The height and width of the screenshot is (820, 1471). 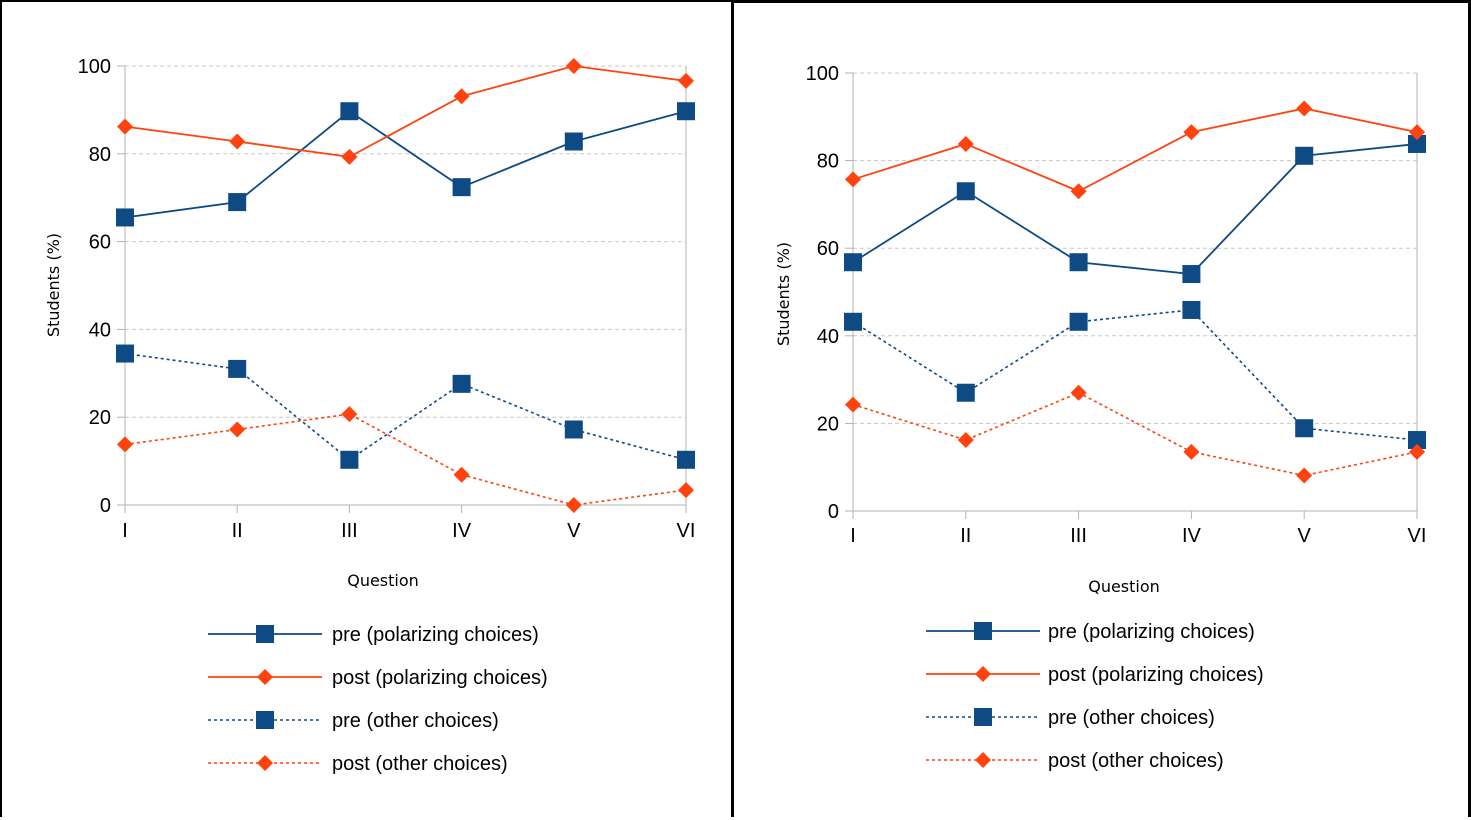 What do you see at coordinates (383, 580) in the screenshot?
I see `x-axis-title: Question` at bounding box center [383, 580].